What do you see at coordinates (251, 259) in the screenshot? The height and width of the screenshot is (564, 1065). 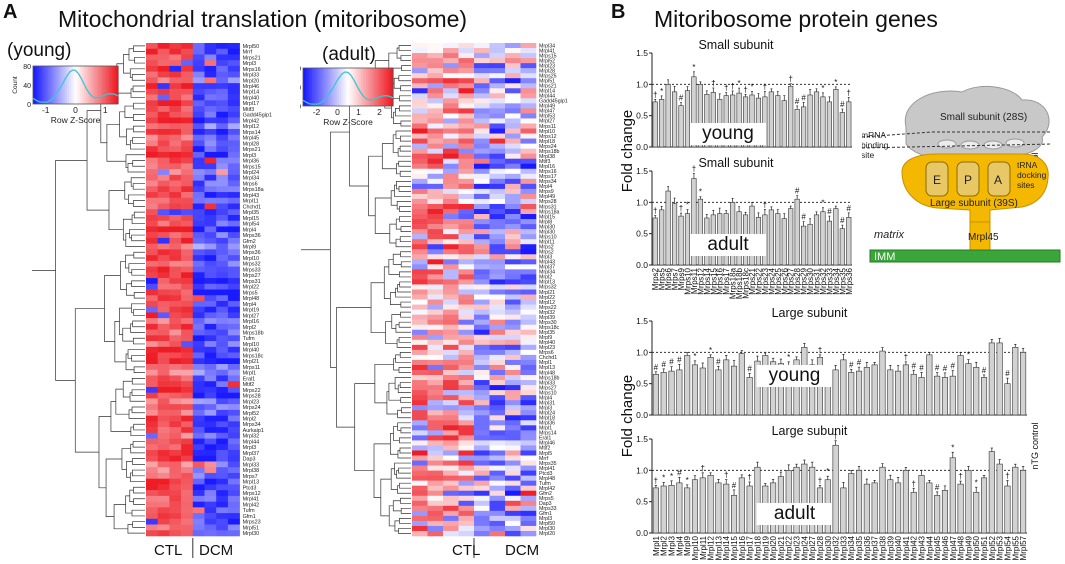 I see `gene-label: Mrpl10` at bounding box center [251, 259].